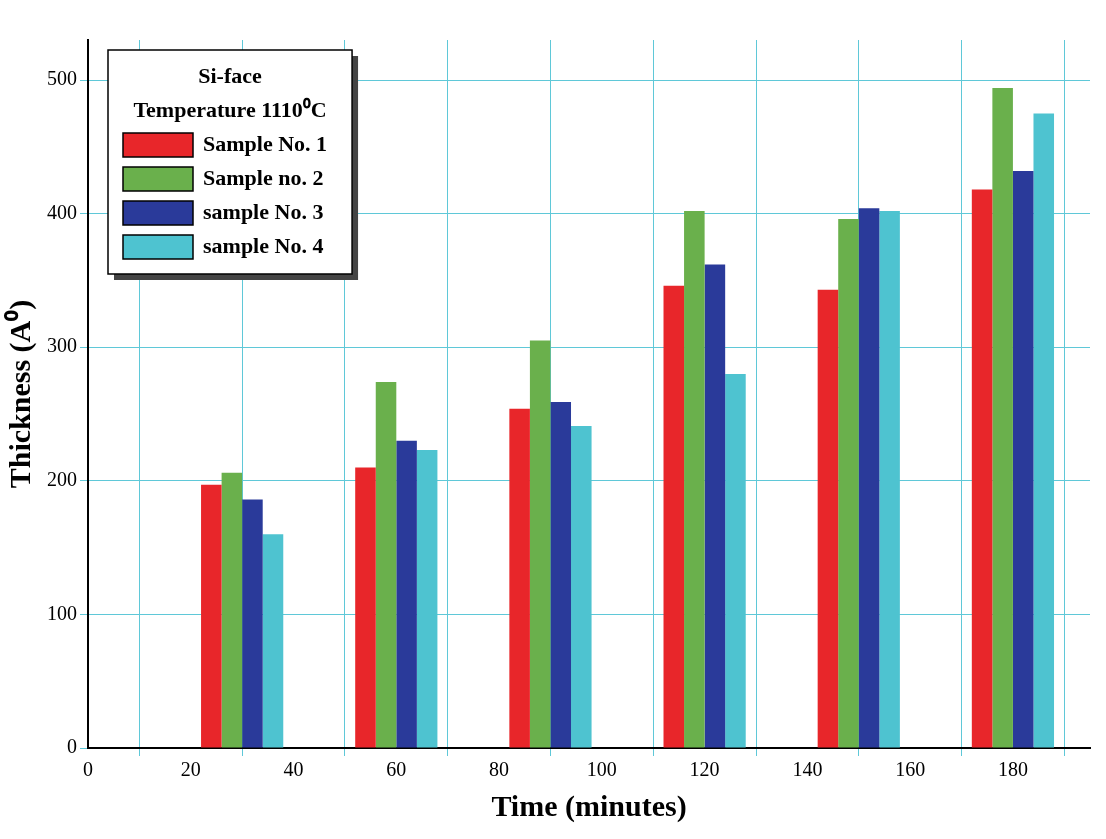  Describe the element at coordinates (263, 177) in the screenshot. I see `legend-label: Sample no. 2` at that location.